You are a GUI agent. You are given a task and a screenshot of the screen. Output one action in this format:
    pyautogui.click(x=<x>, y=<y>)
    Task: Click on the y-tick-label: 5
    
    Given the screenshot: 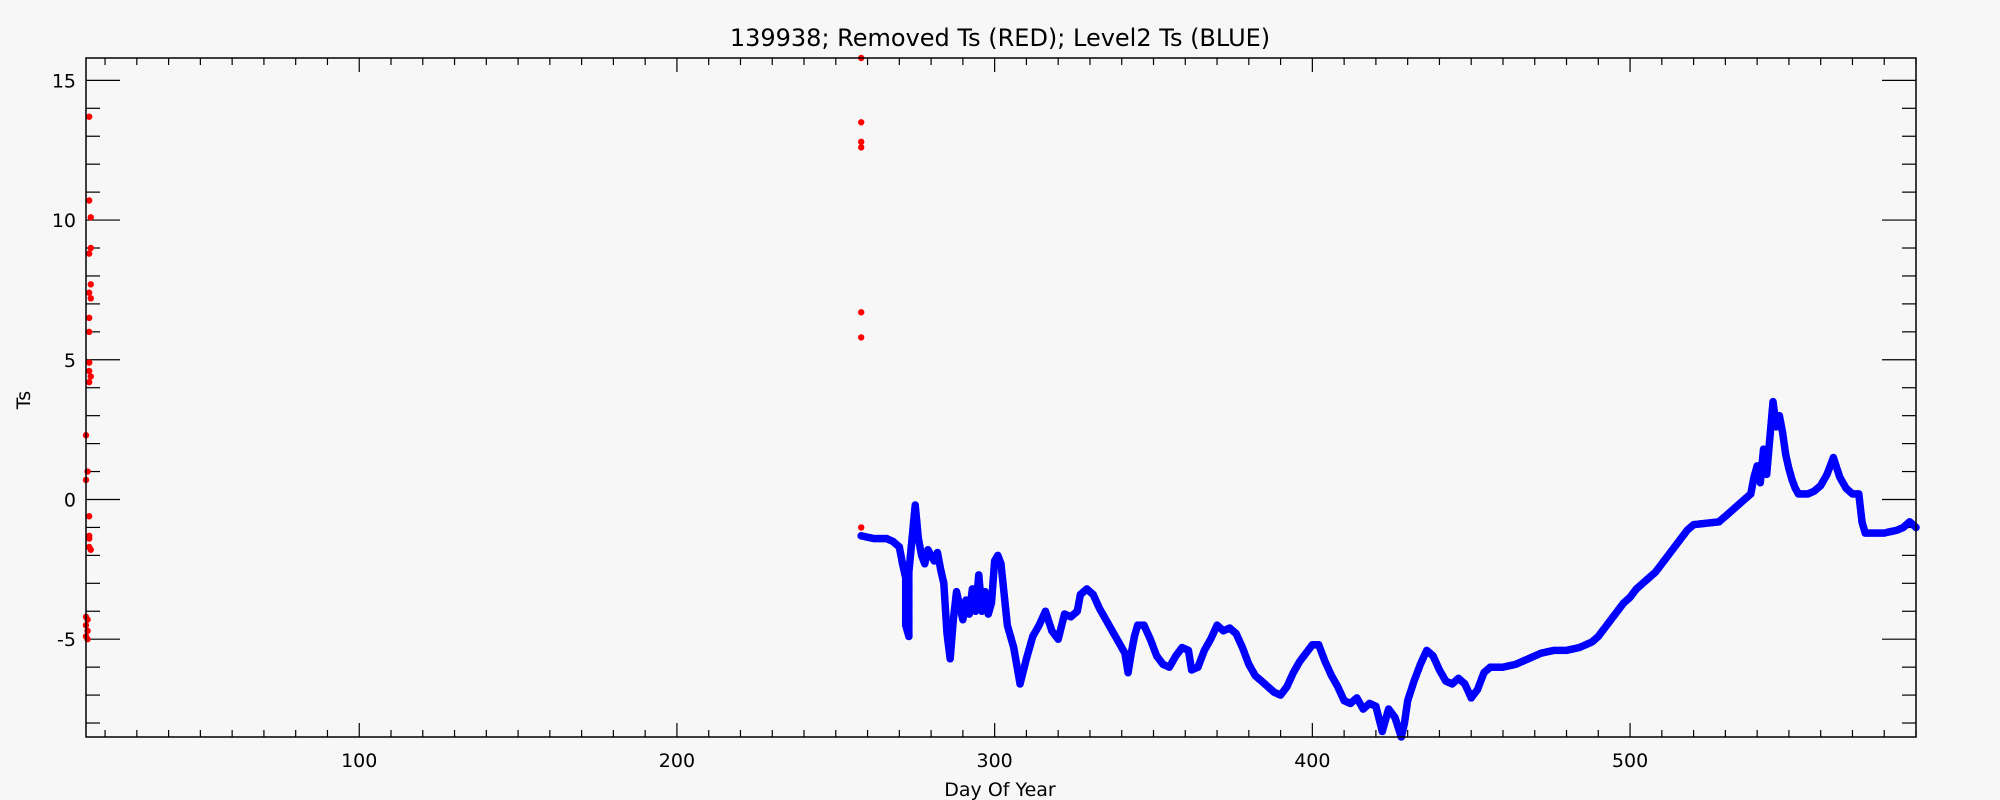 What is the action you would take?
    pyautogui.click(x=70, y=361)
    